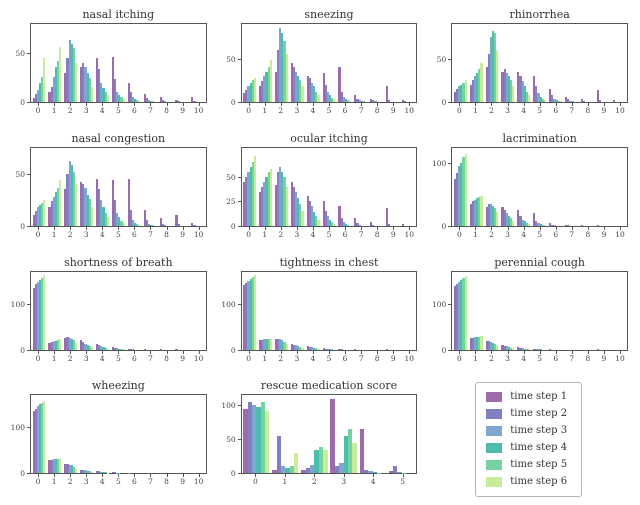 Image resolution: width=640 pixels, height=505 pixels. Describe the element at coordinates (539, 481) in the screenshot. I see `legend-label: time step 6` at that location.